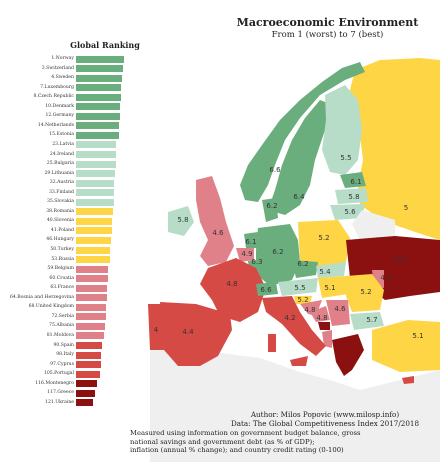 This screenshot has width=440, height=462. Describe the element at coordinates (353, 197) in the screenshot. I see `label-latvia: 5.8` at that location.